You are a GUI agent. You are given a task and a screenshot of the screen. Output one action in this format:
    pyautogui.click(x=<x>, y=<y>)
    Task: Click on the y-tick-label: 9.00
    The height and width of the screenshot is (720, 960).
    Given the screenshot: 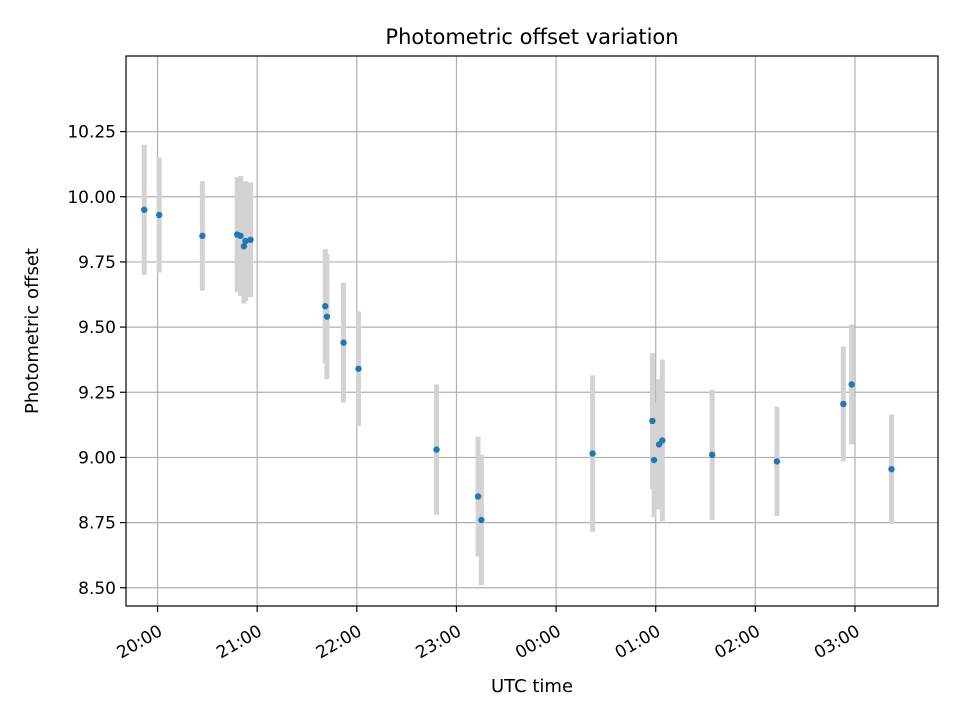 What is the action you would take?
    pyautogui.click(x=97, y=458)
    